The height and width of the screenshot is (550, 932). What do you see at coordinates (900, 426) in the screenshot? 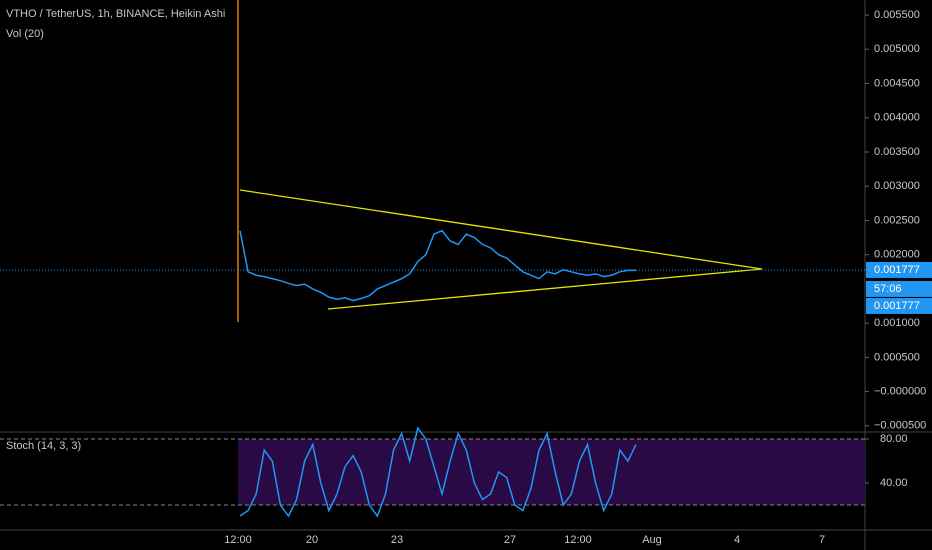
I see `y-tick-label: −0.000500` at bounding box center [900, 426].